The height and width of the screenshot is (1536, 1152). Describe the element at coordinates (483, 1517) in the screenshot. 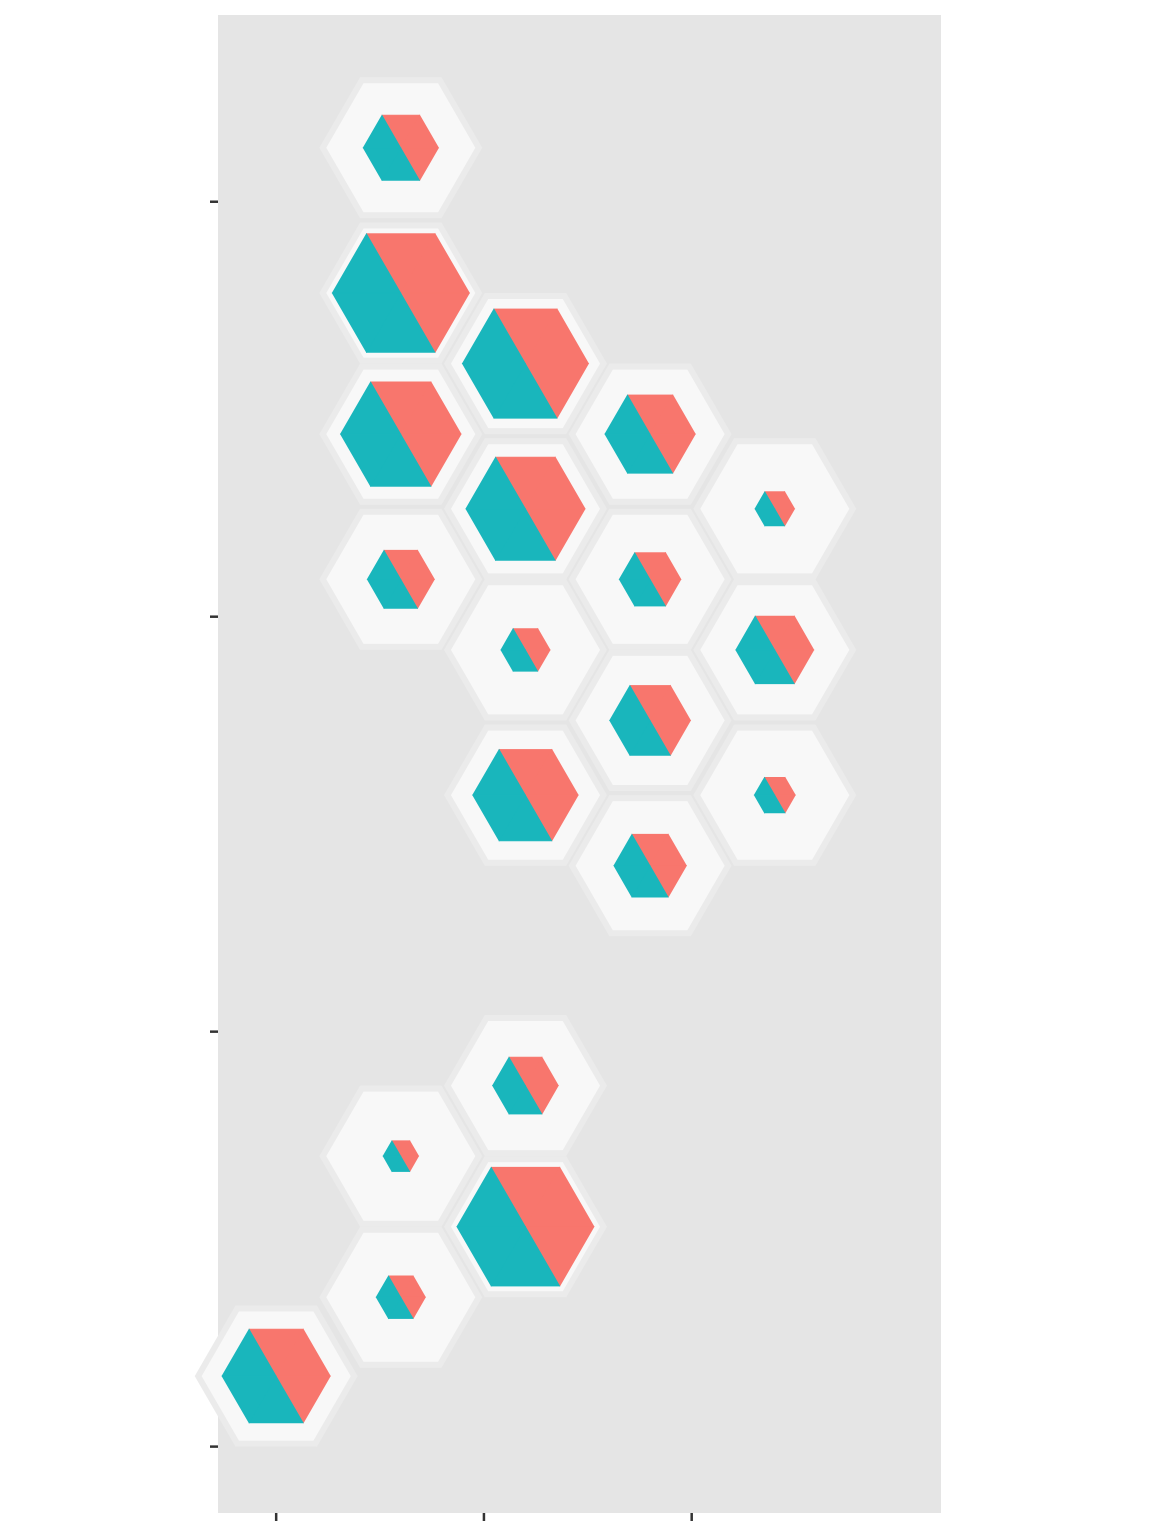

I see `x-axis` at that location.